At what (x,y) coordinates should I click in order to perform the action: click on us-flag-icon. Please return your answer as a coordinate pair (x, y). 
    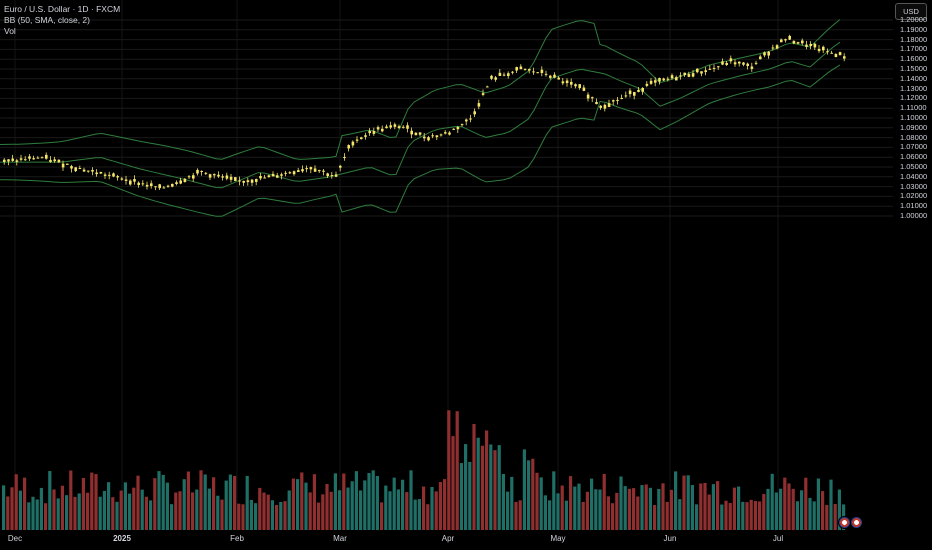
    Looking at the image, I should click on (856, 522).